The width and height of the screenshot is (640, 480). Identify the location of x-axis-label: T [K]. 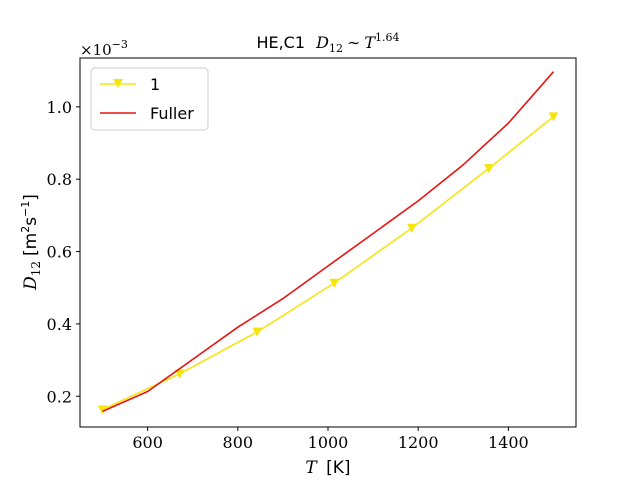
(327, 468).